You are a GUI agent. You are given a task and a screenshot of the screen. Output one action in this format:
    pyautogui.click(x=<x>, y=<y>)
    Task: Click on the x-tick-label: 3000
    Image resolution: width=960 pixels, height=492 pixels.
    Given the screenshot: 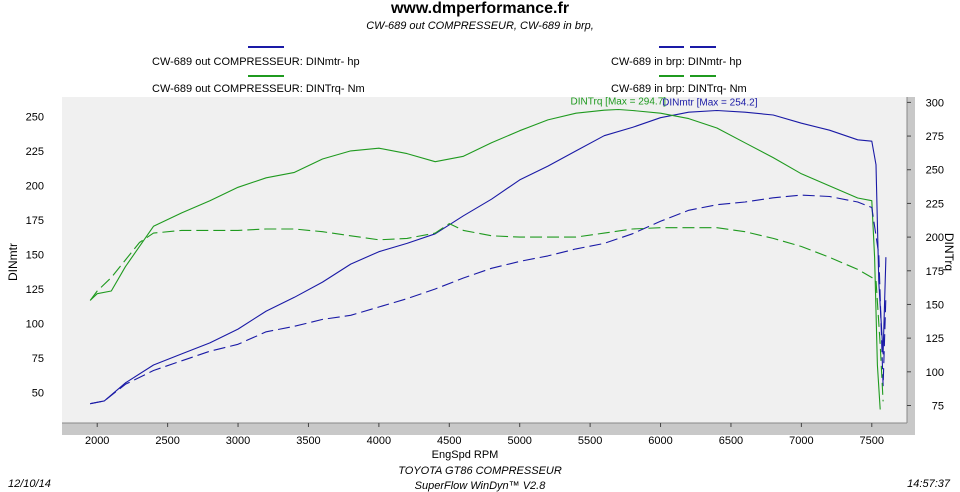 What is the action you would take?
    pyautogui.click(x=238, y=441)
    